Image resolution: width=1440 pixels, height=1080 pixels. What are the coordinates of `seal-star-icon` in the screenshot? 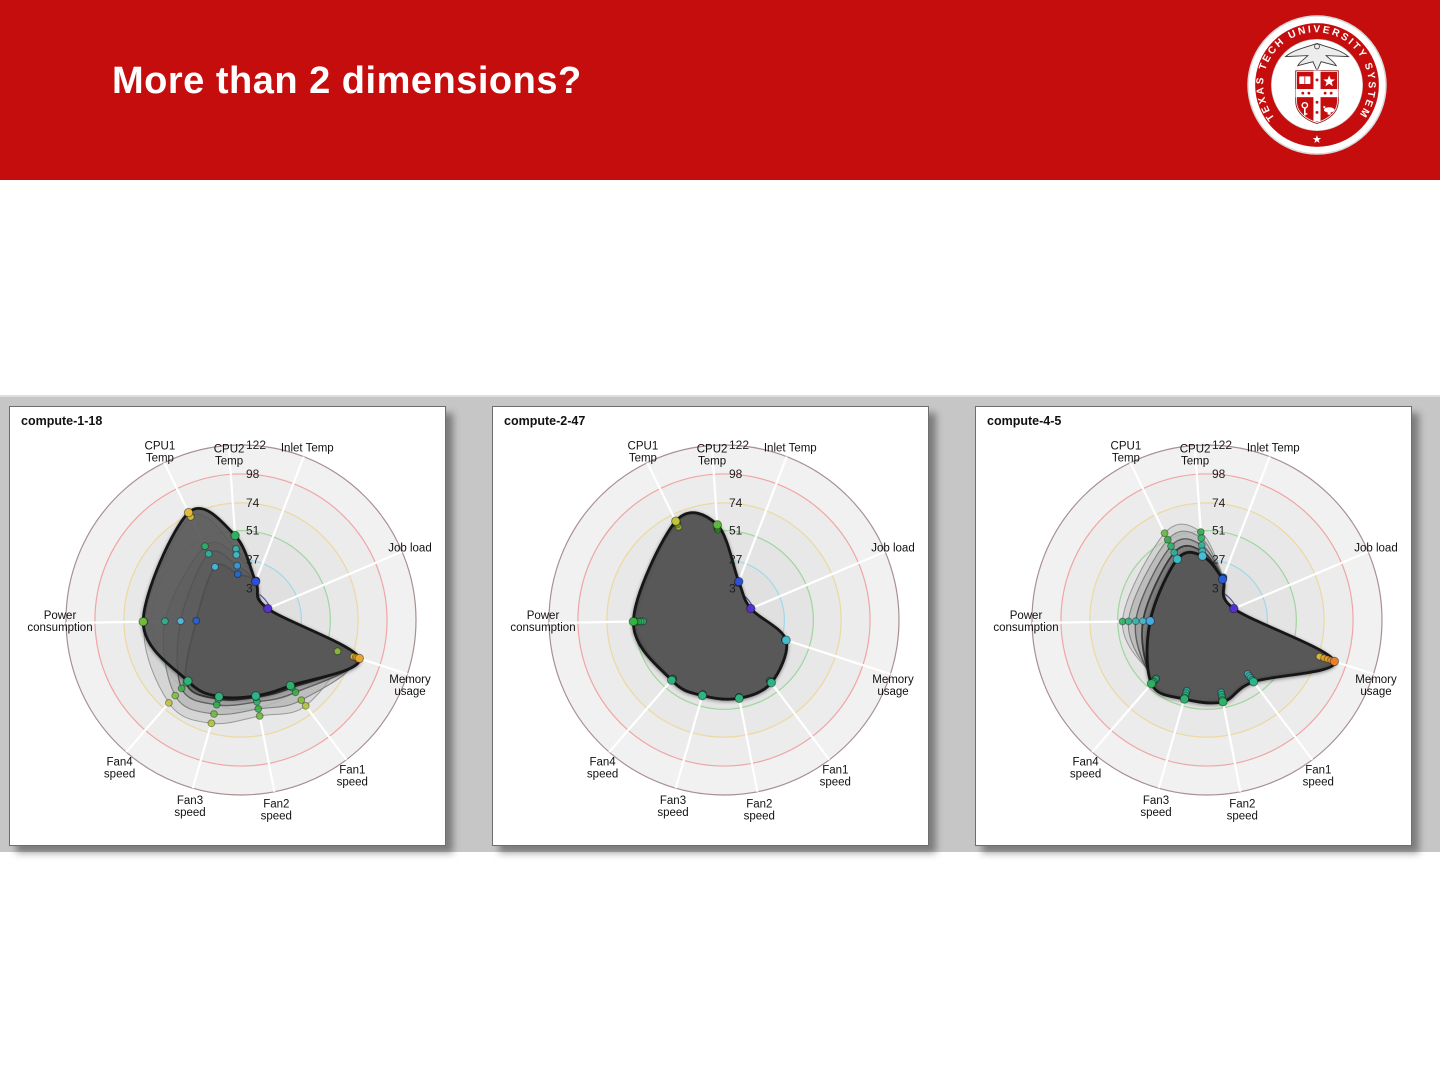 It's located at (1329, 81).